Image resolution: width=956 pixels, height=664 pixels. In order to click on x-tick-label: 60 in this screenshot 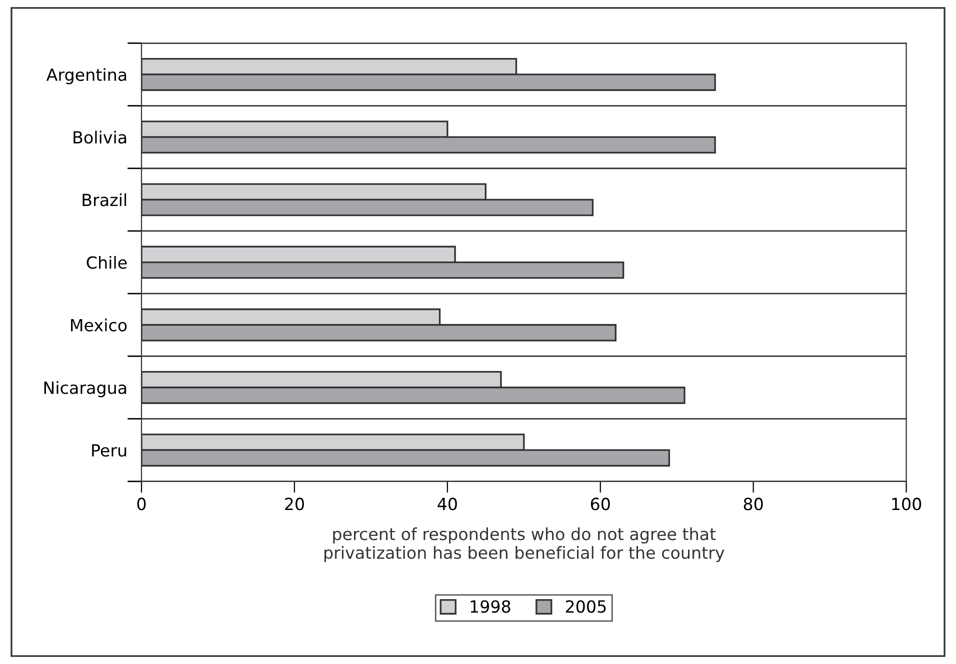, I will do `click(600, 504)`.